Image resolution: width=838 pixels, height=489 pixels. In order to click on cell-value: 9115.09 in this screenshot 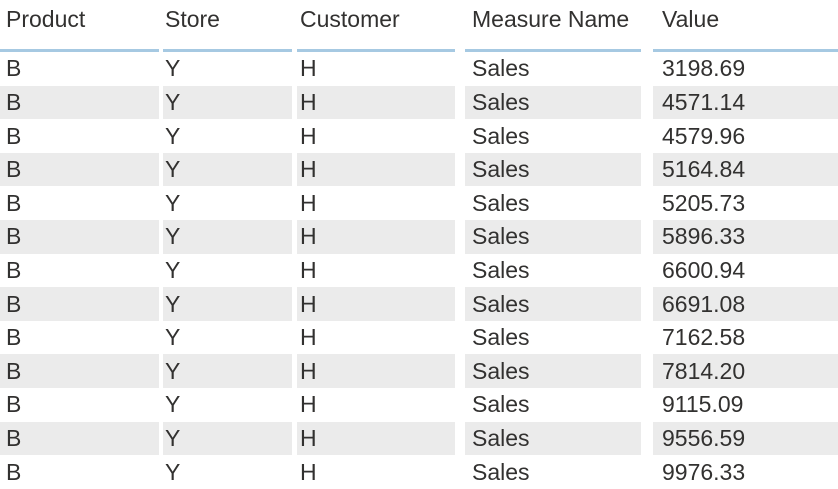, I will do `click(703, 404)`.